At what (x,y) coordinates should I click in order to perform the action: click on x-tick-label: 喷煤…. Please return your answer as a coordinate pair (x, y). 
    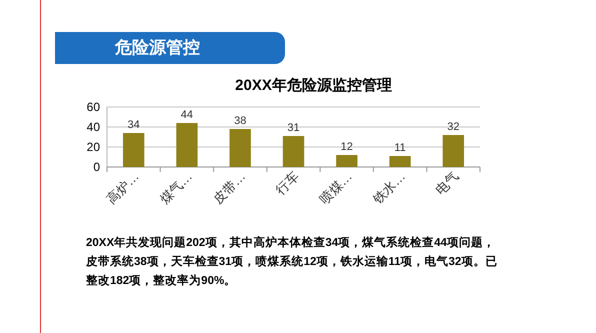
    Looking at the image, I should click on (335, 187).